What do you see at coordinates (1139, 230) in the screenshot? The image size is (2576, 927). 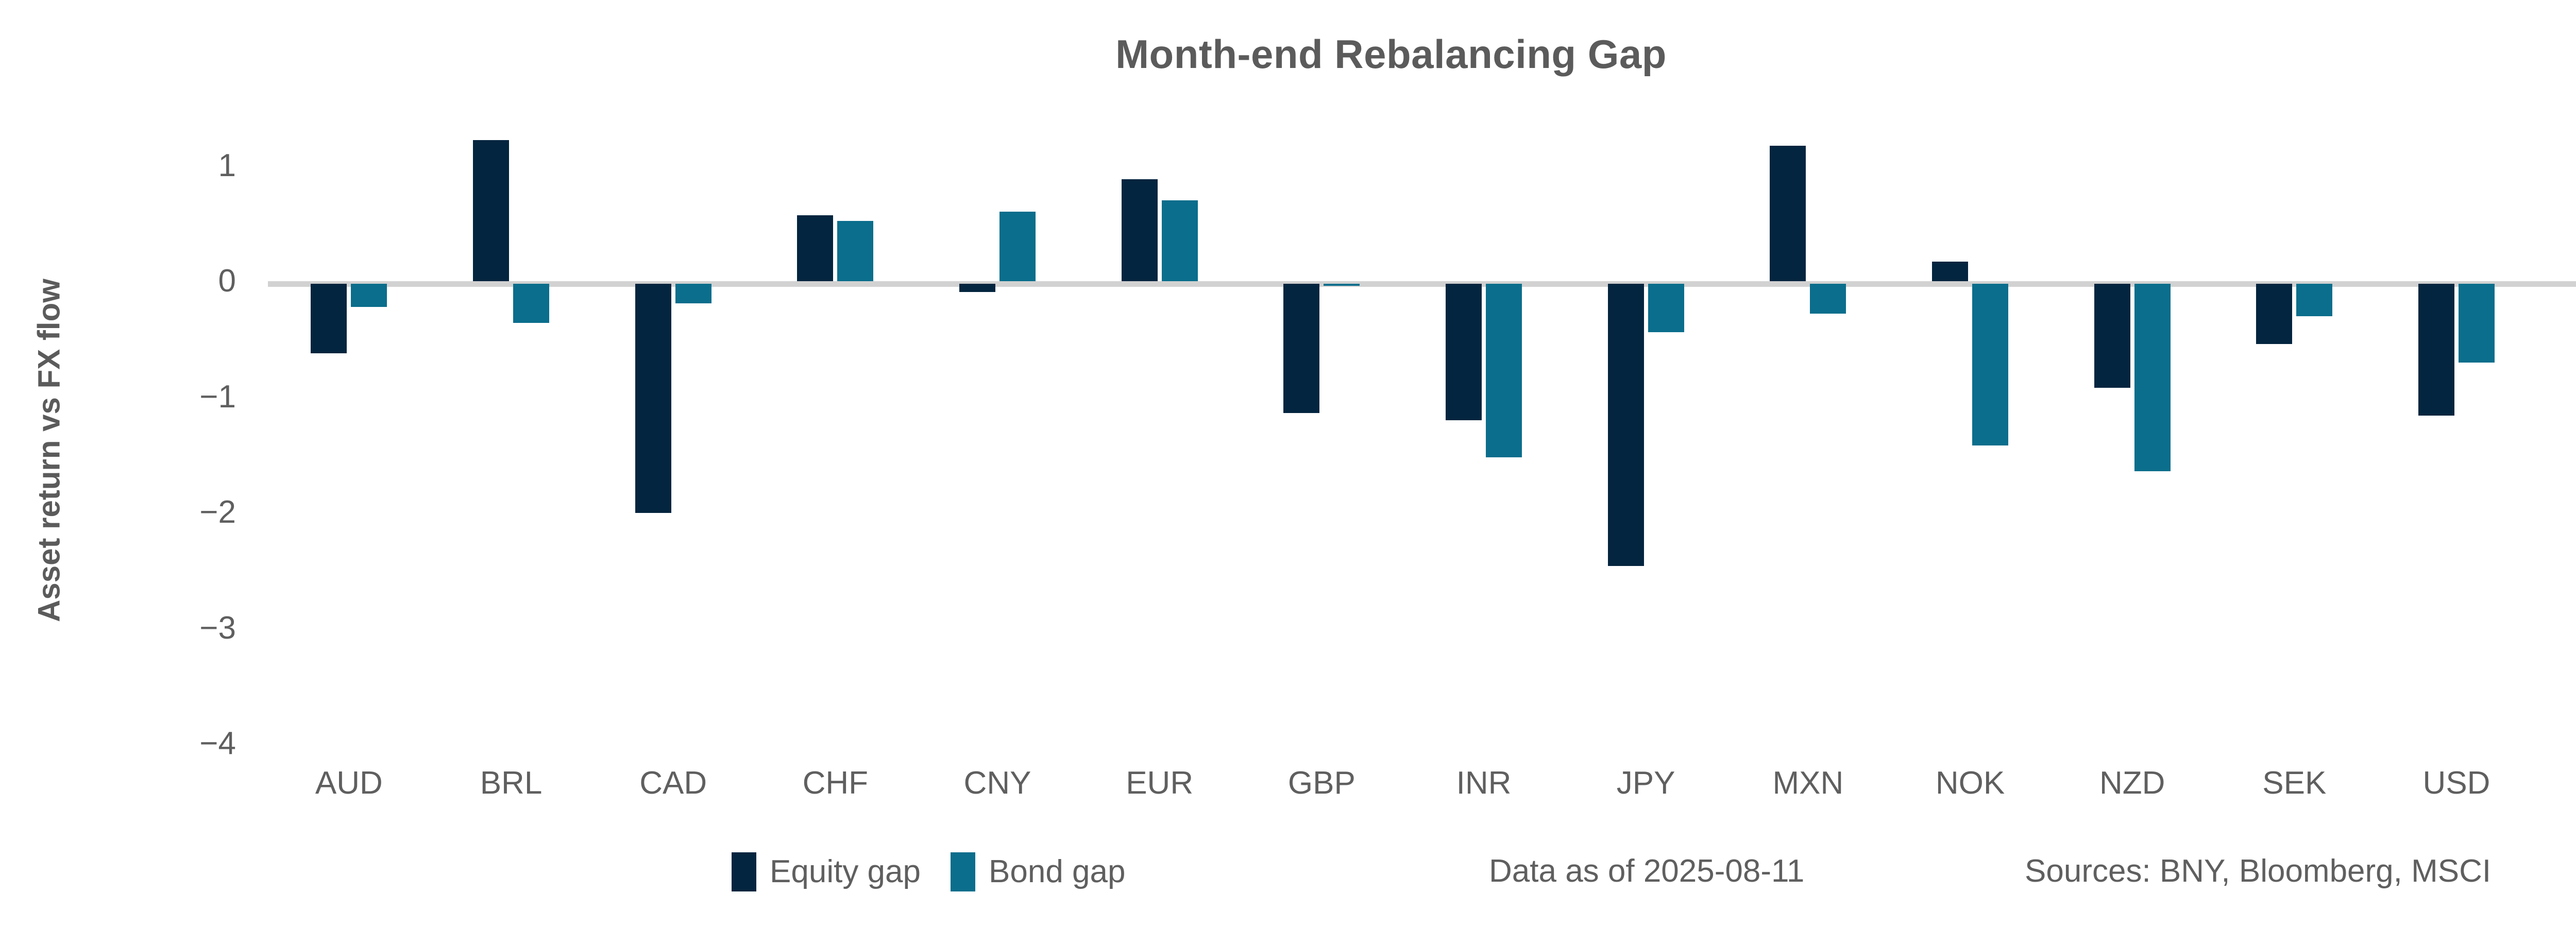 I see `bar-eur-equity-gap` at bounding box center [1139, 230].